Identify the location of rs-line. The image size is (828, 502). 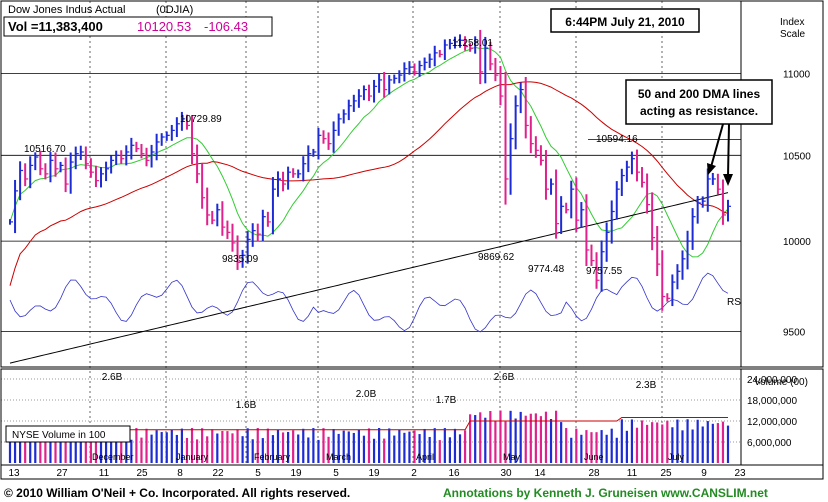
(369, 302).